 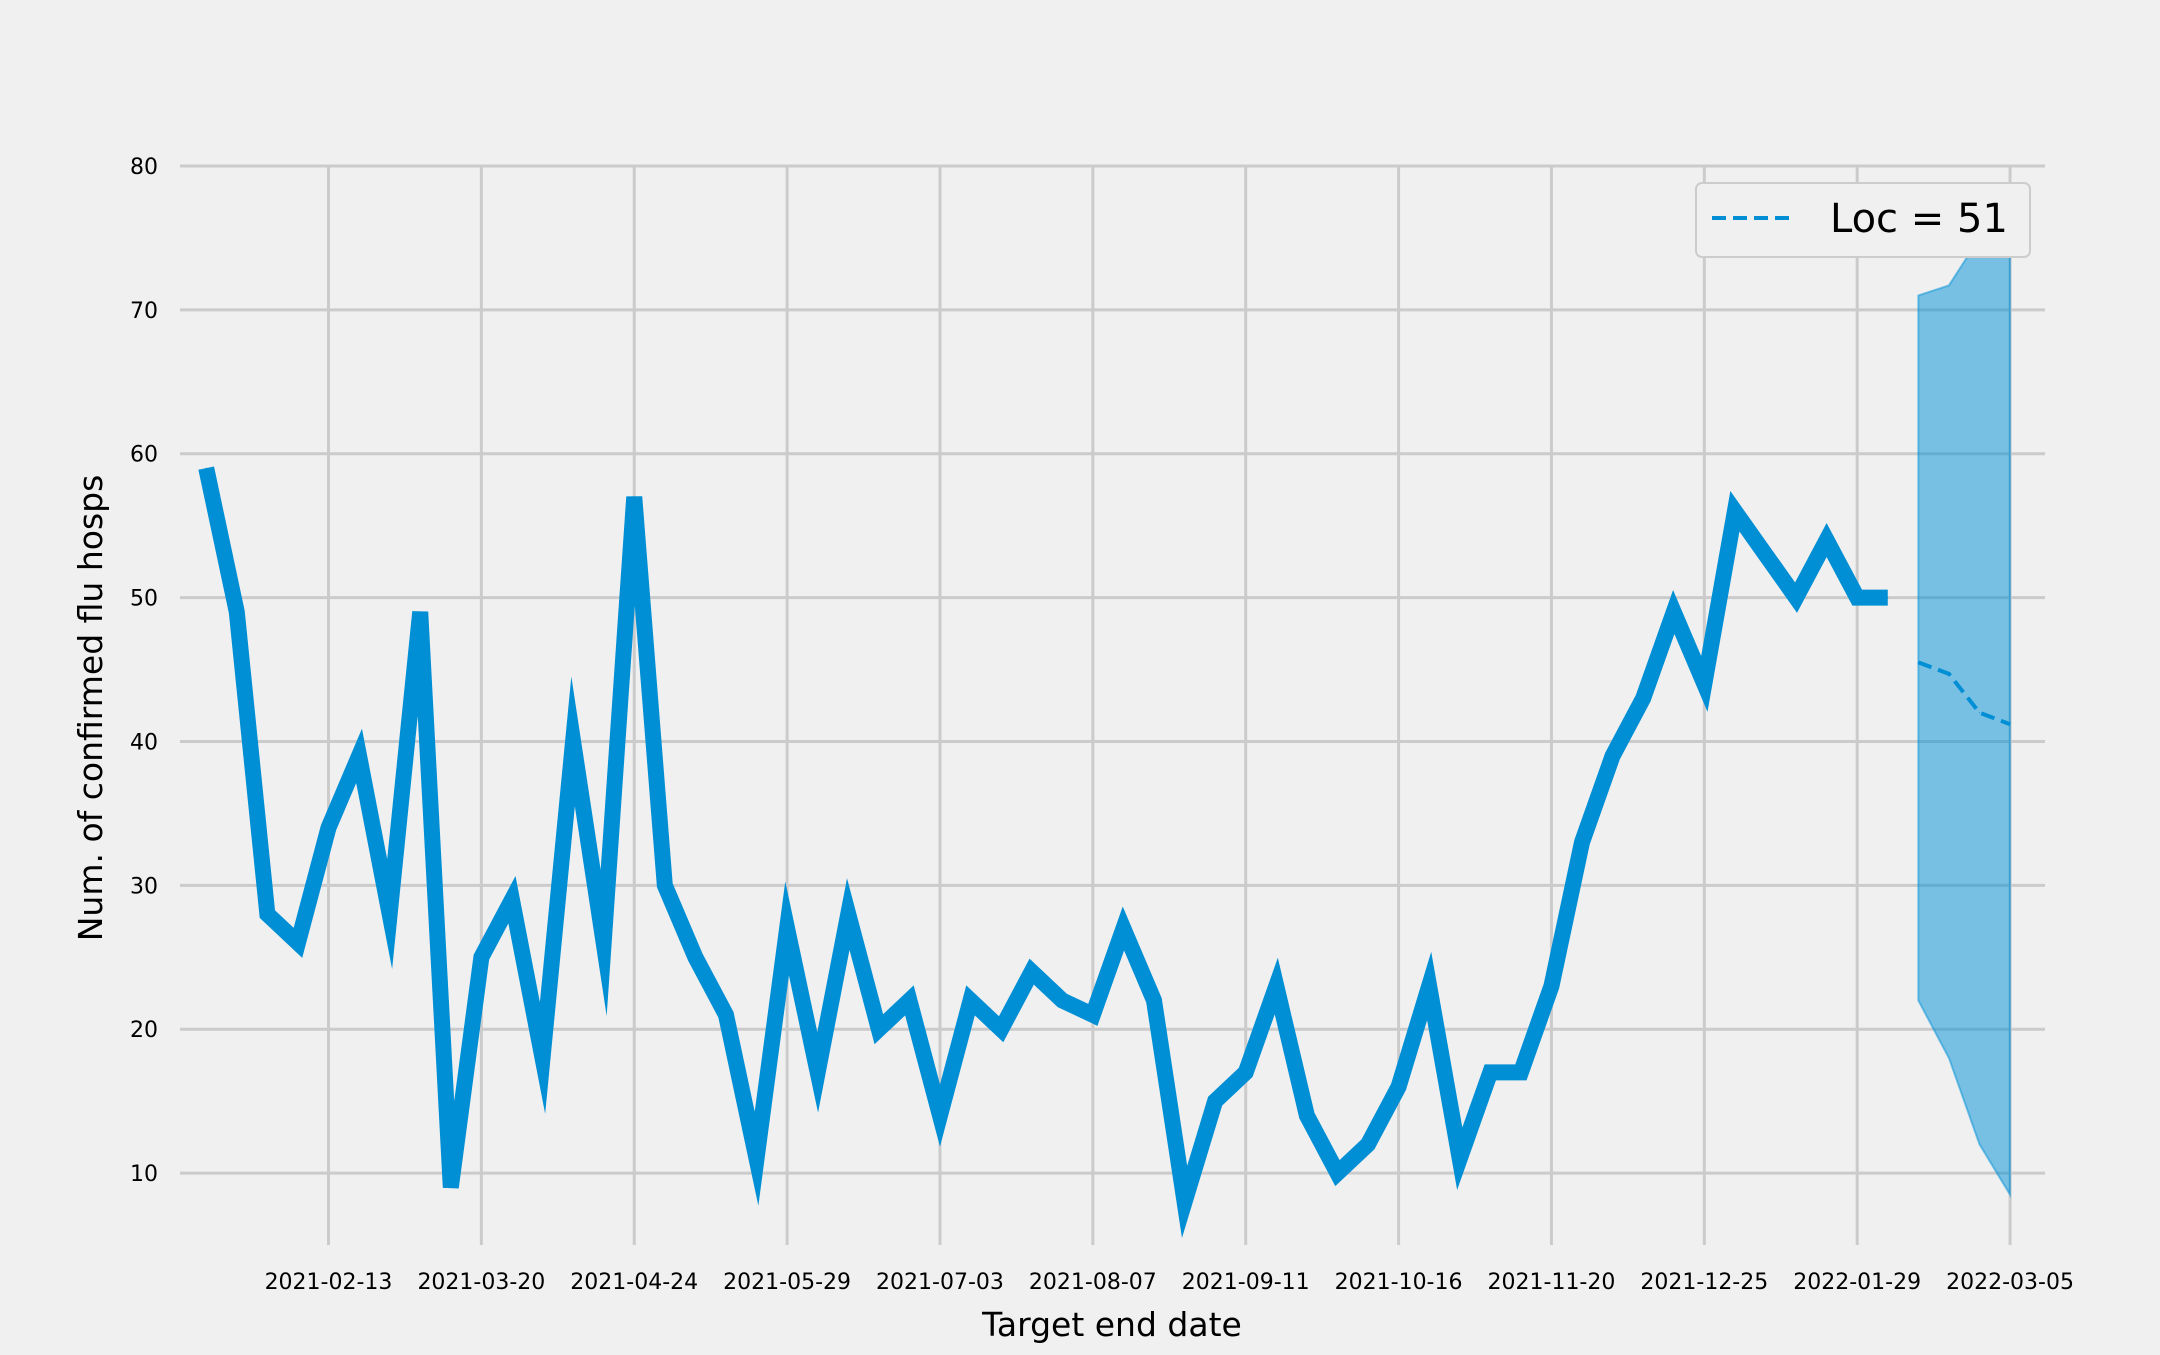 What do you see at coordinates (634, 1282) in the screenshot?
I see `x-tick-label: 2021-04-24` at bounding box center [634, 1282].